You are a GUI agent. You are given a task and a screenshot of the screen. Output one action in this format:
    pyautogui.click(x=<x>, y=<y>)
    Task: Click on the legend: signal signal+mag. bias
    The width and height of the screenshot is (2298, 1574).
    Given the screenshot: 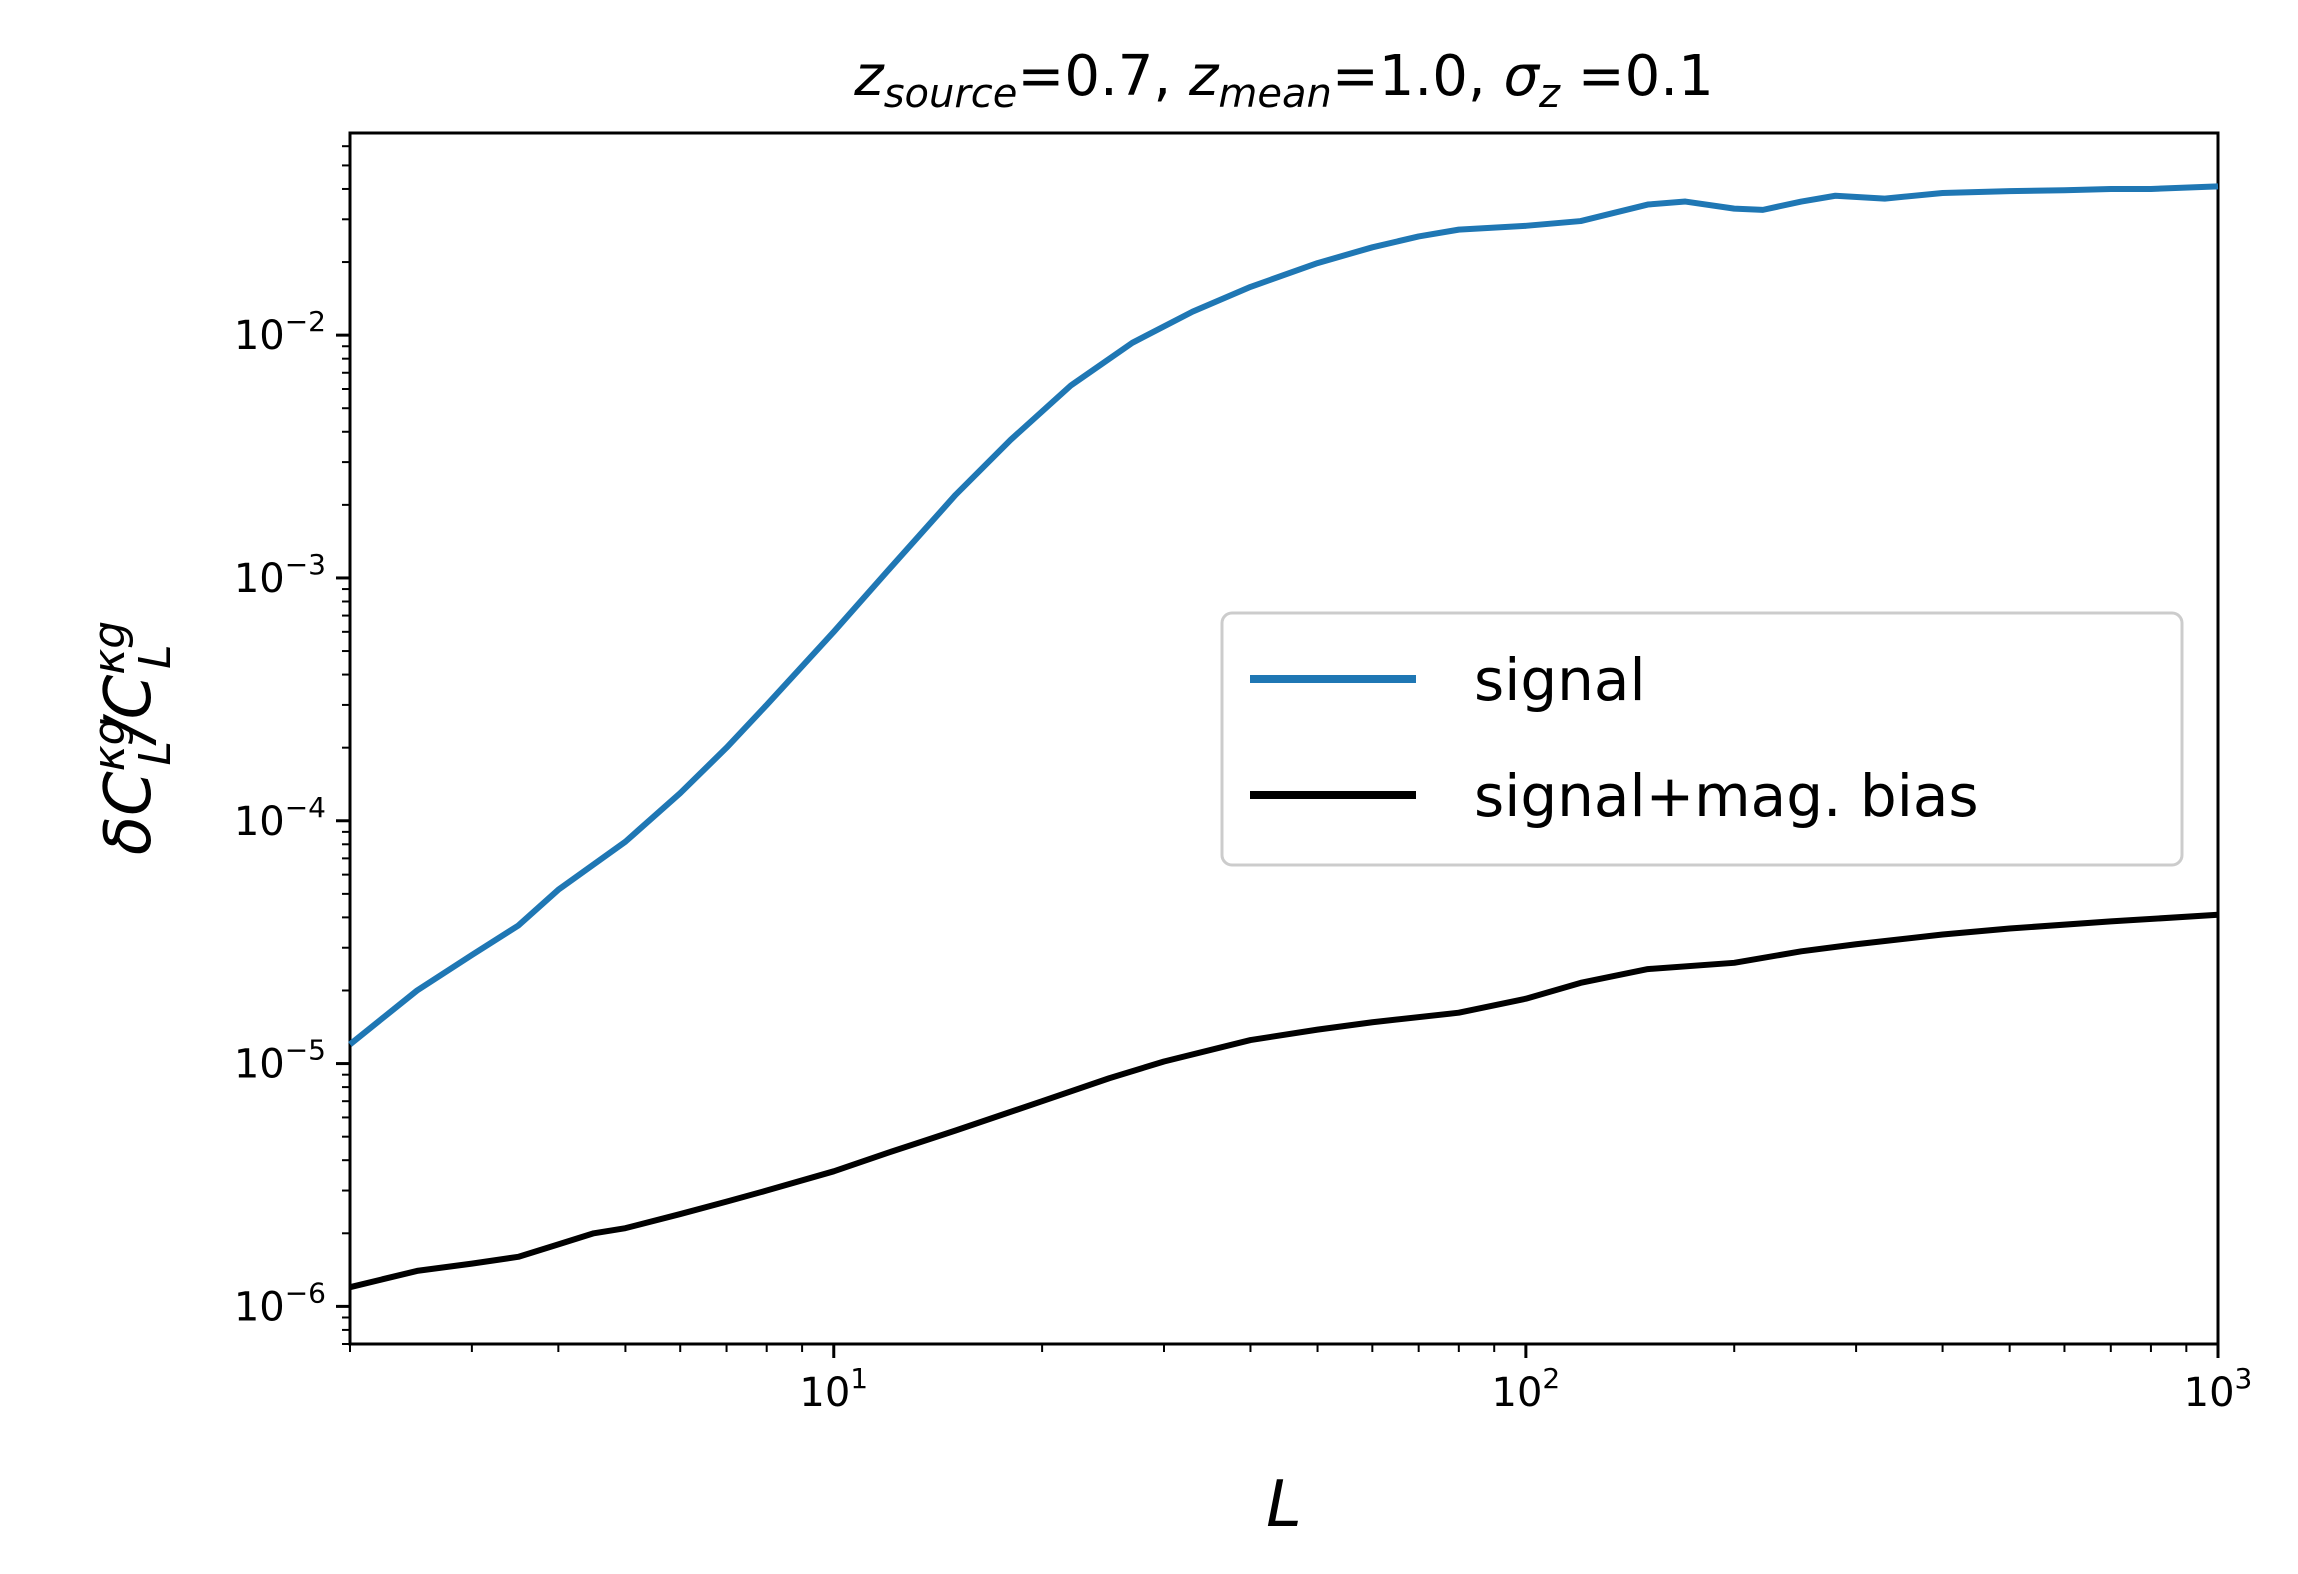 What is the action you would take?
    pyautogui.click(x=1702, y=739)
    